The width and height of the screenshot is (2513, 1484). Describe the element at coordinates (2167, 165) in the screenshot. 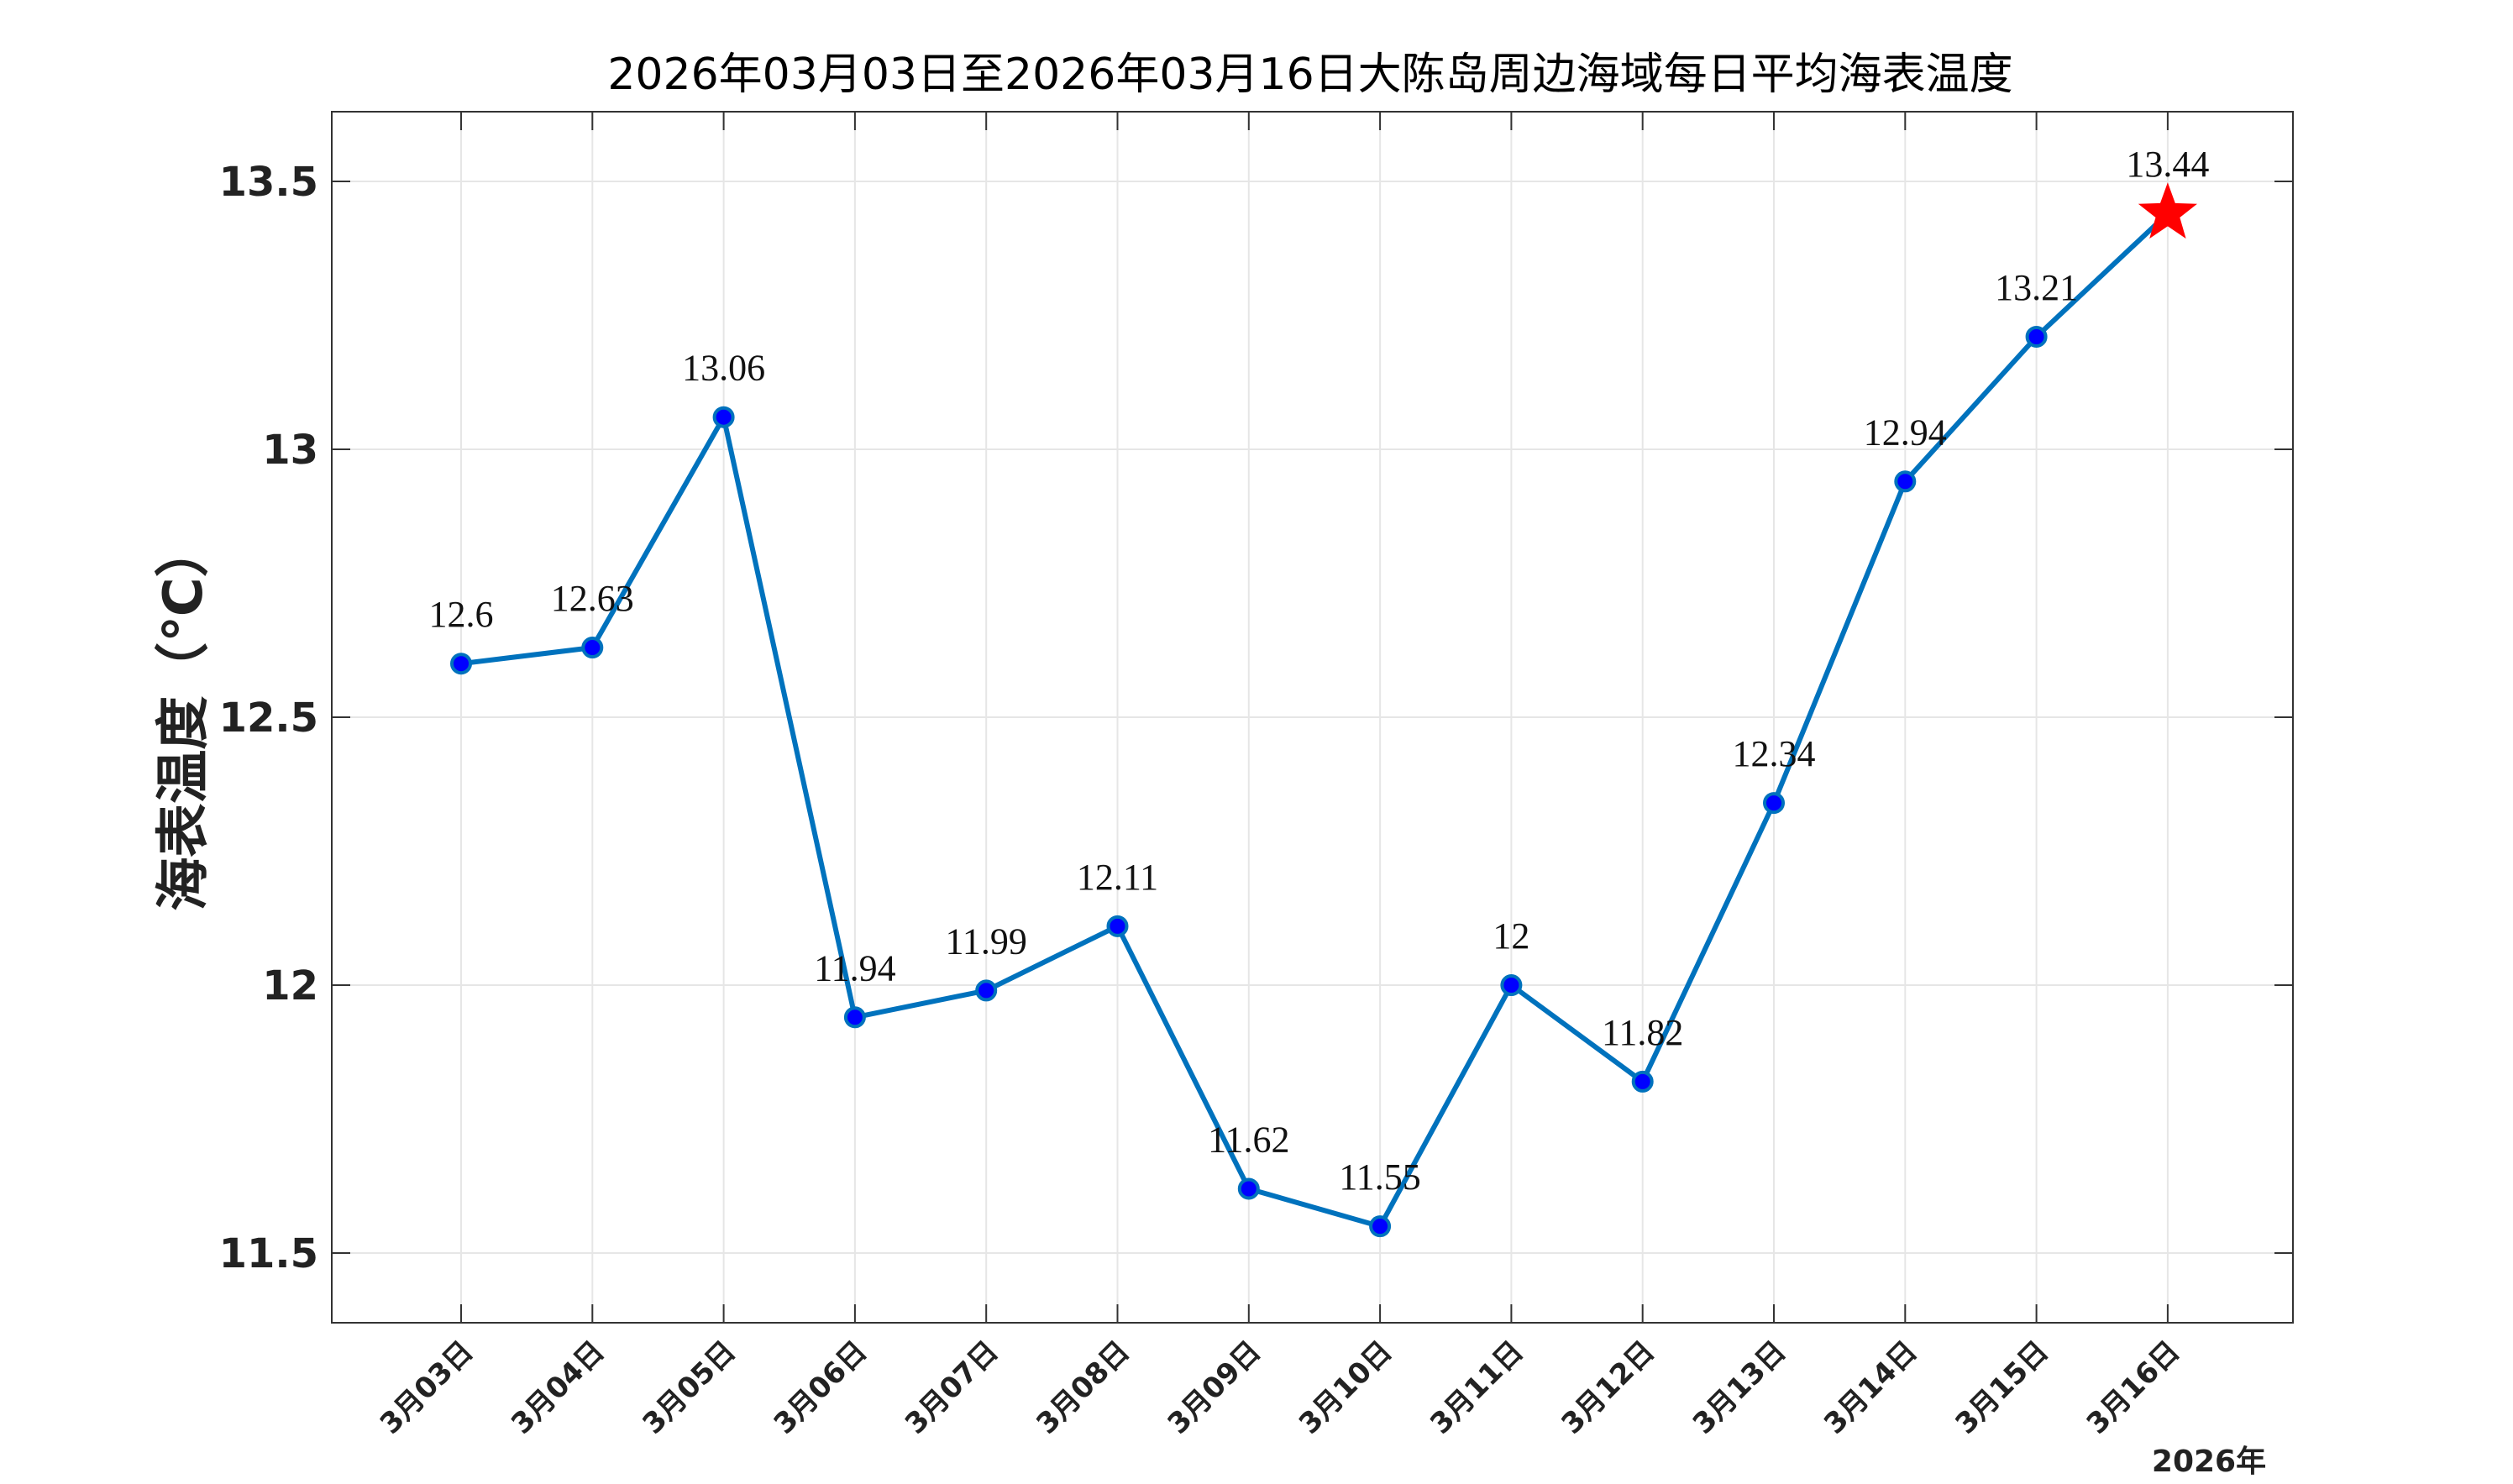

I see `data-value-label: 13.44` at that location.